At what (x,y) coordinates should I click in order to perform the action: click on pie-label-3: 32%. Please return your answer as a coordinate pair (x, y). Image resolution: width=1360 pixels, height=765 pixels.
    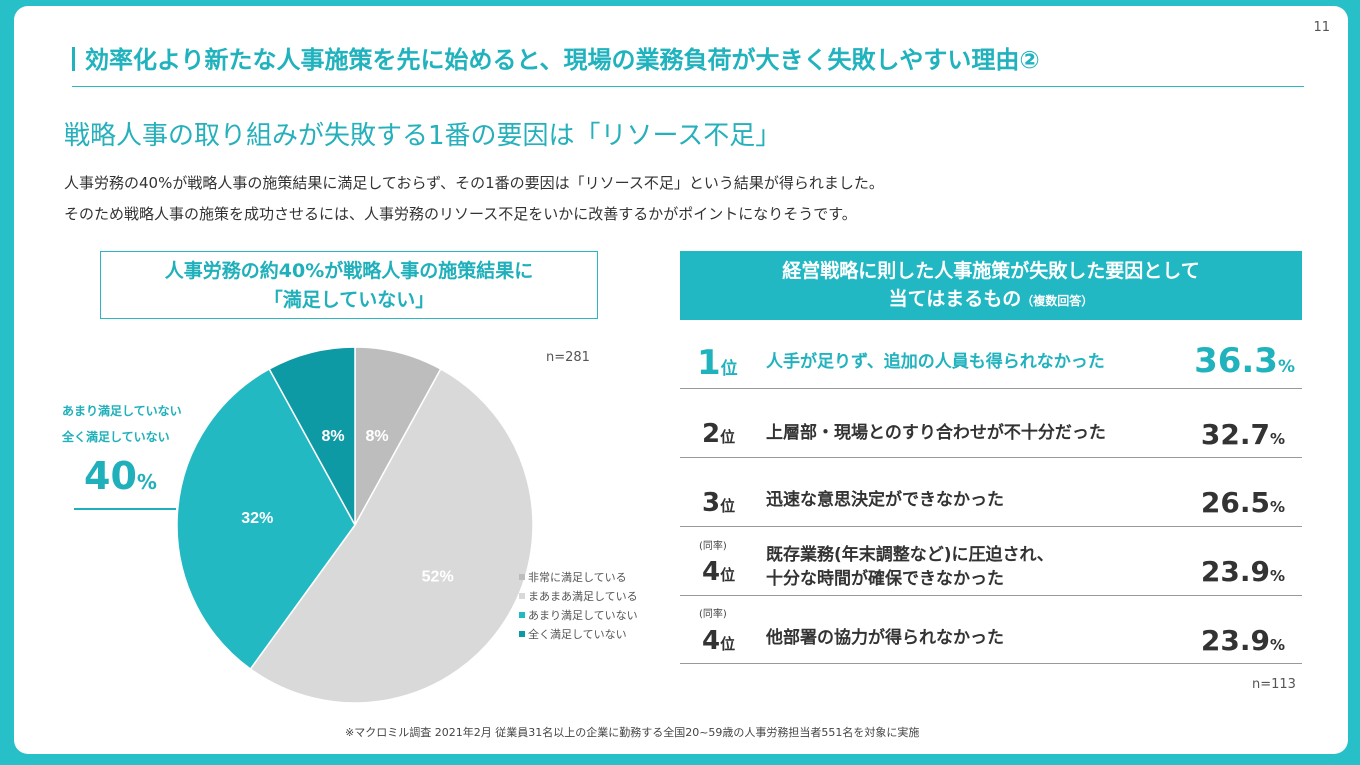
    Looking at the image, I should click on (257, 518).